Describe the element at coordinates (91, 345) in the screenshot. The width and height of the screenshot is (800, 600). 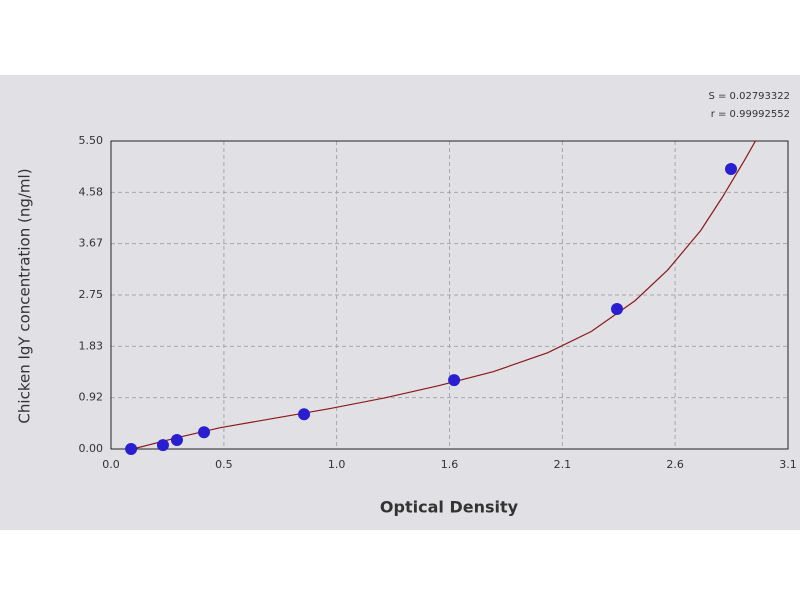
I see `y-tick-label: 1.83` at that location.